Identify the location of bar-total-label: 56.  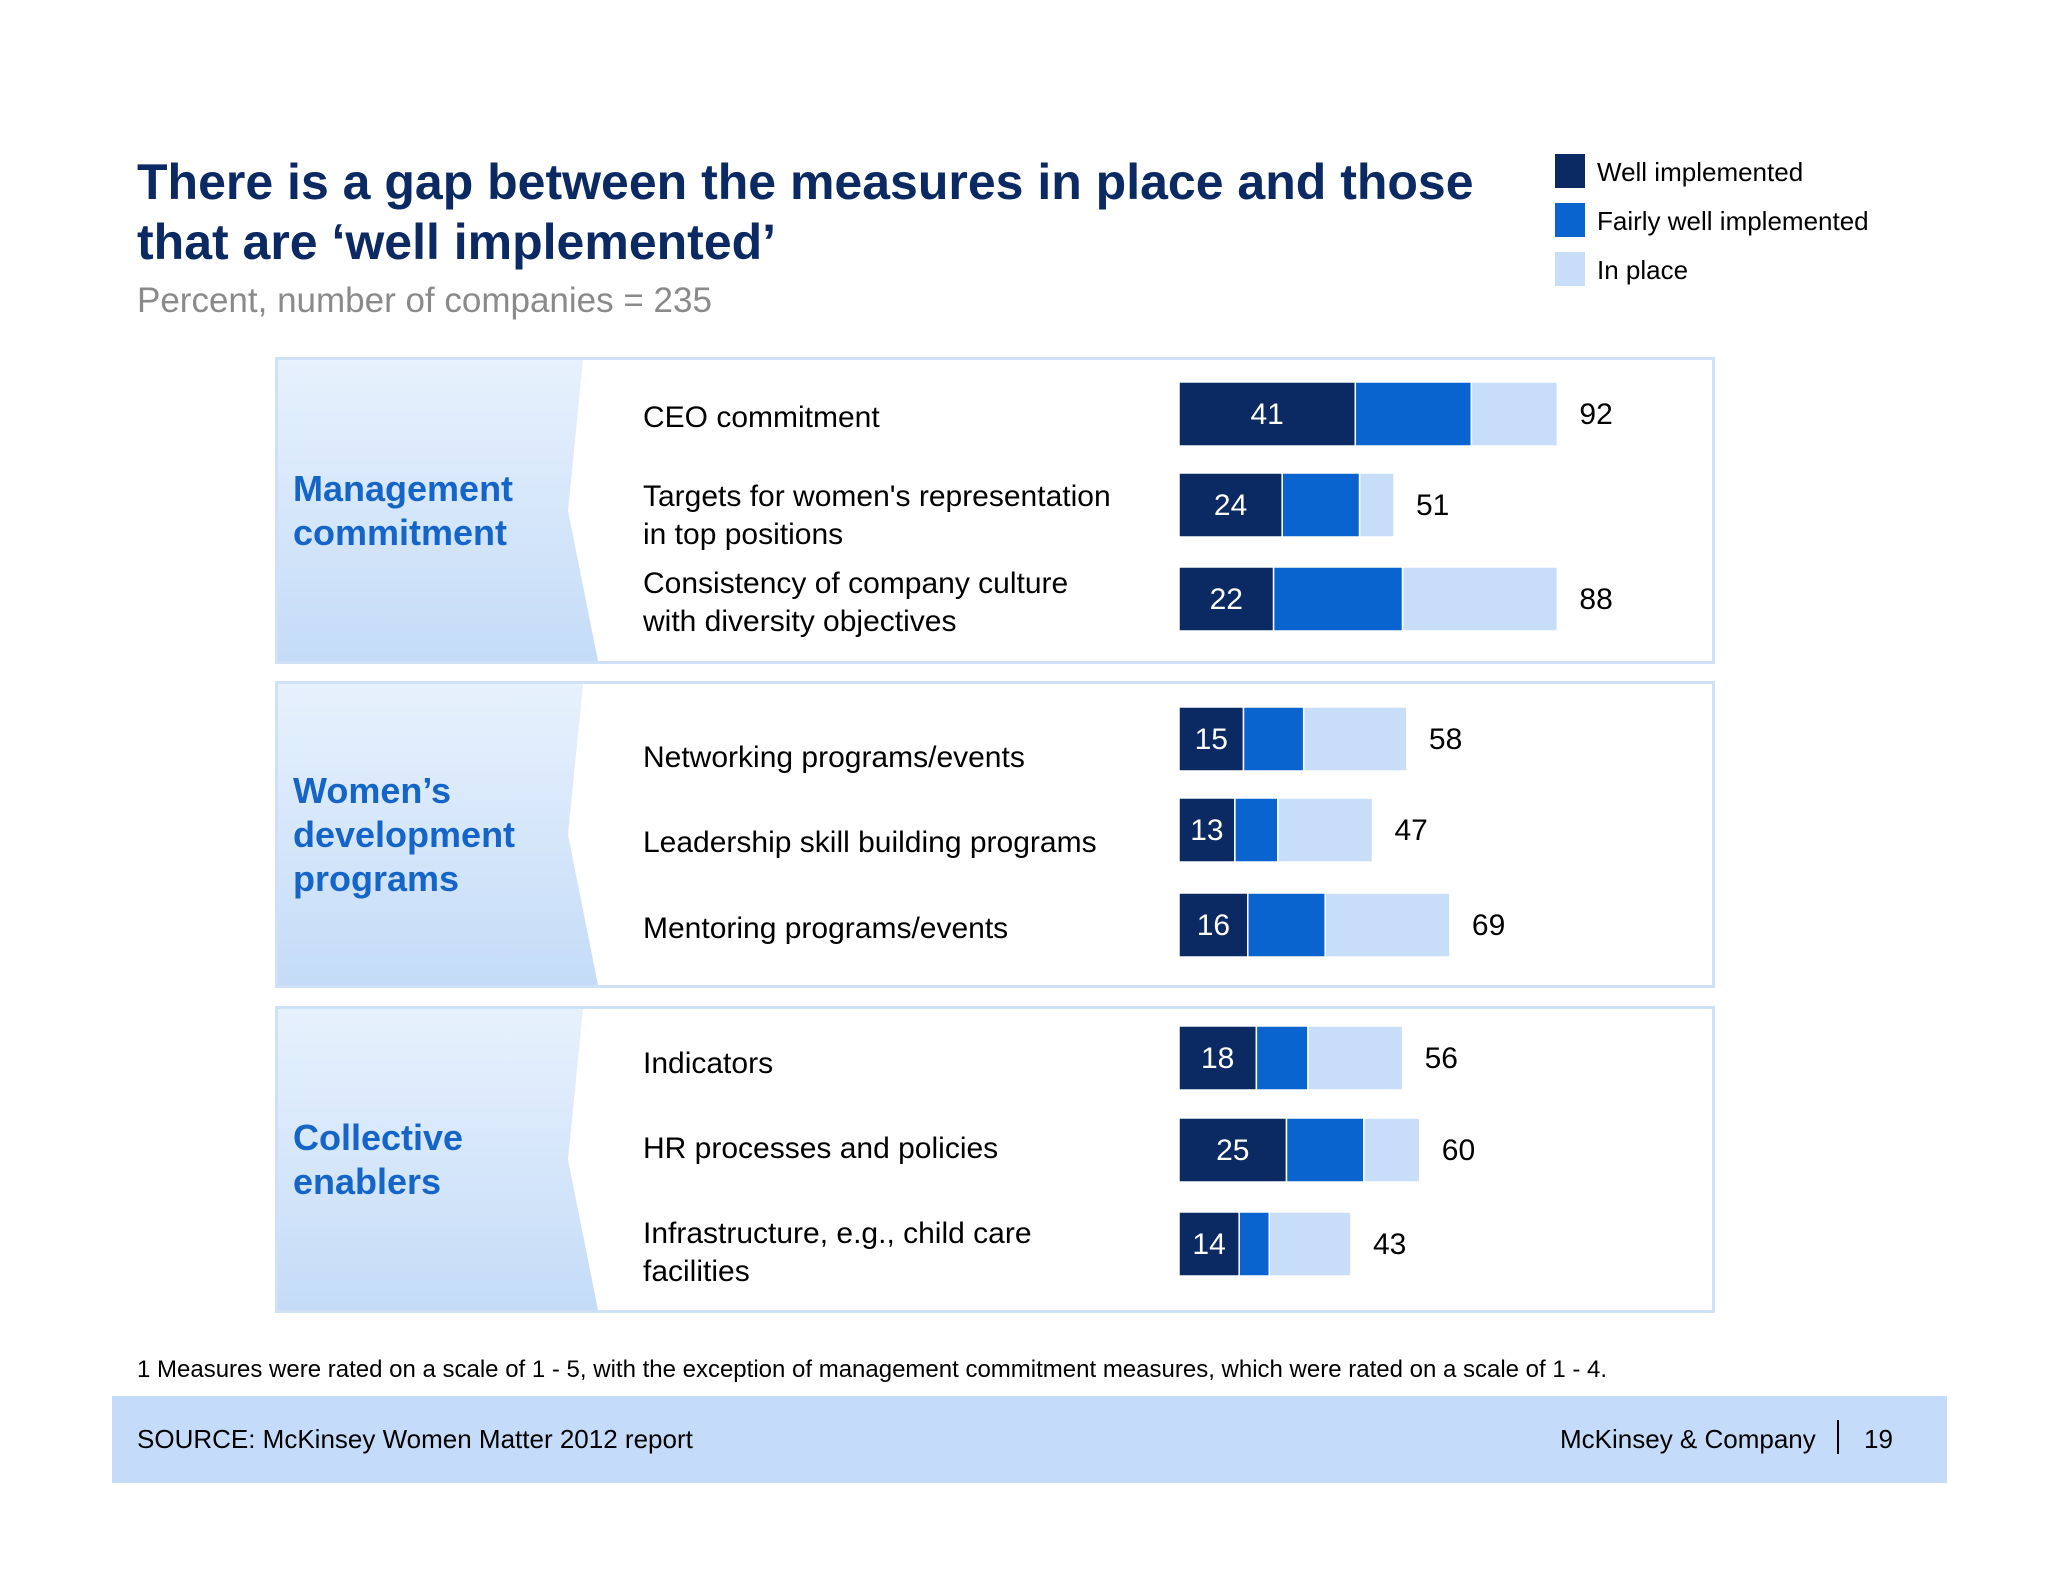
(1441, 1058).